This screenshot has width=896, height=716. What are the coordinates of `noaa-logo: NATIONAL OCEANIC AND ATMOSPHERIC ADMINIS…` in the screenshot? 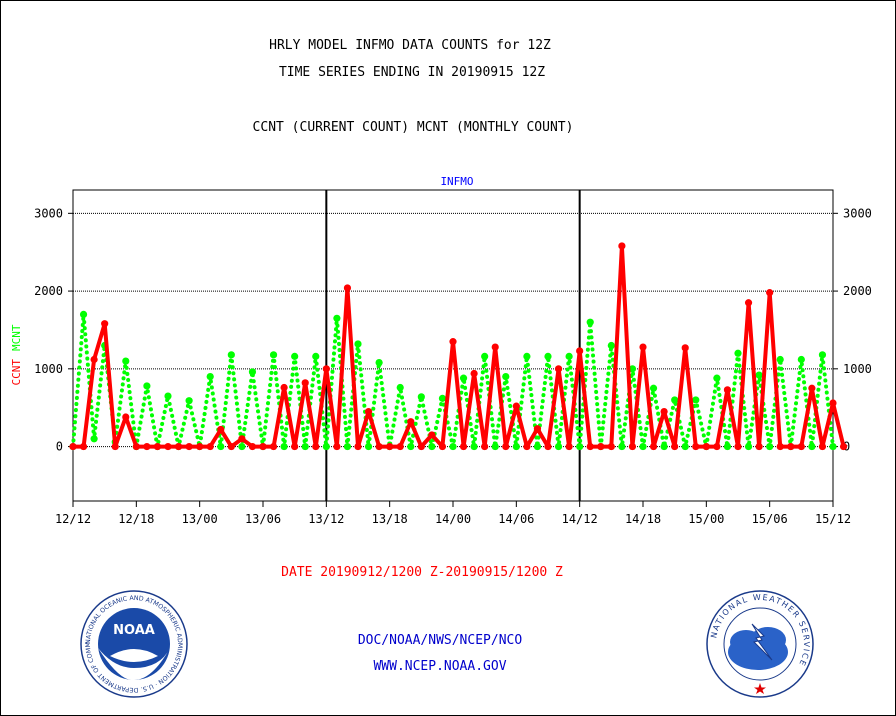 It's located at (134, 644).